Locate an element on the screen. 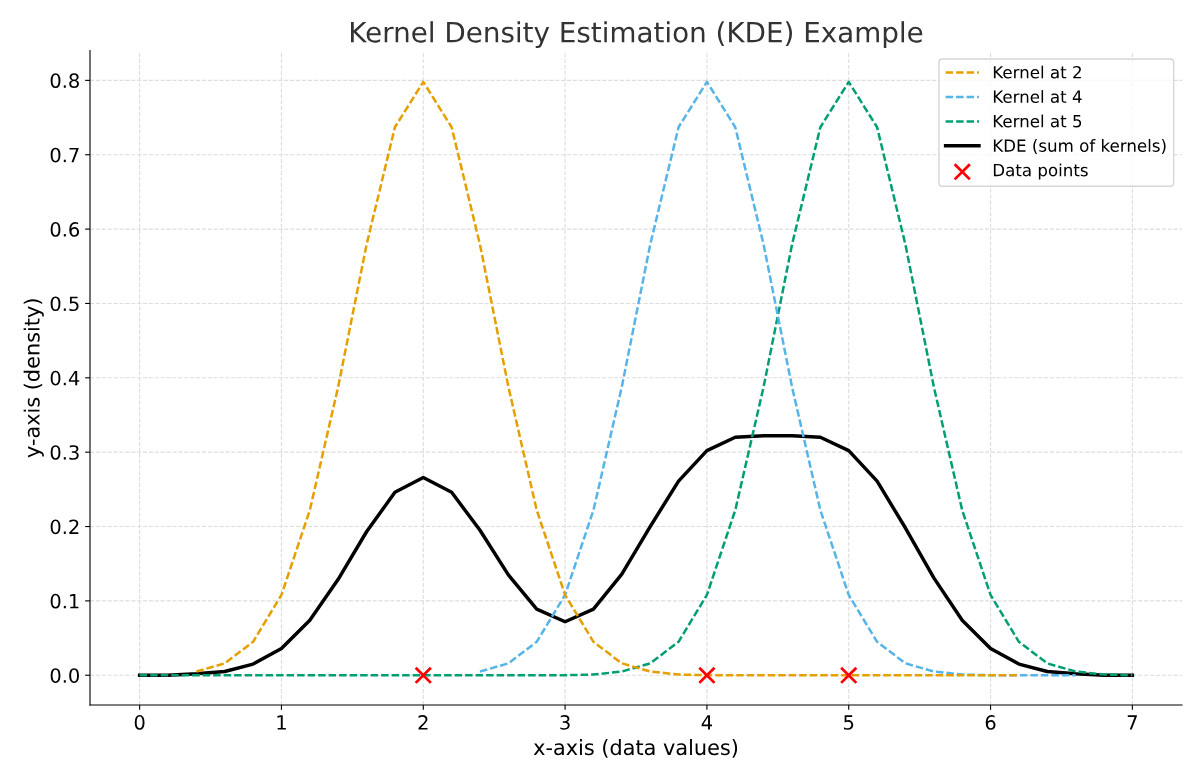 Image resolution: width=1200 pixels, height=779 pixels. x-tick-label: 0 is located at coordinates (139, 722).